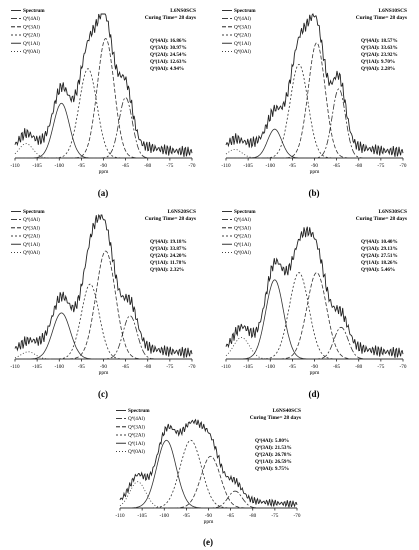 The width and height of the screenshot is (419, 550). Describe the element at coordinates (379, 40) in the screenshot. I see `percentage-annotation: Q⁴(4Al): 18.57%` at that location.